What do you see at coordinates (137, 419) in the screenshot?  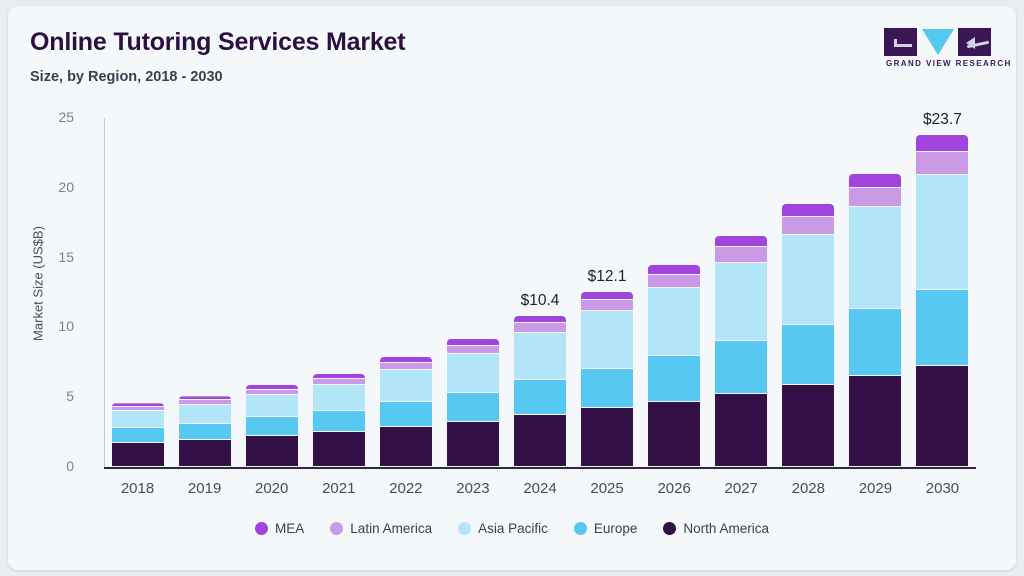 I see `bar-segment-2018-asia-pacific` at bounding box center [137, 419].